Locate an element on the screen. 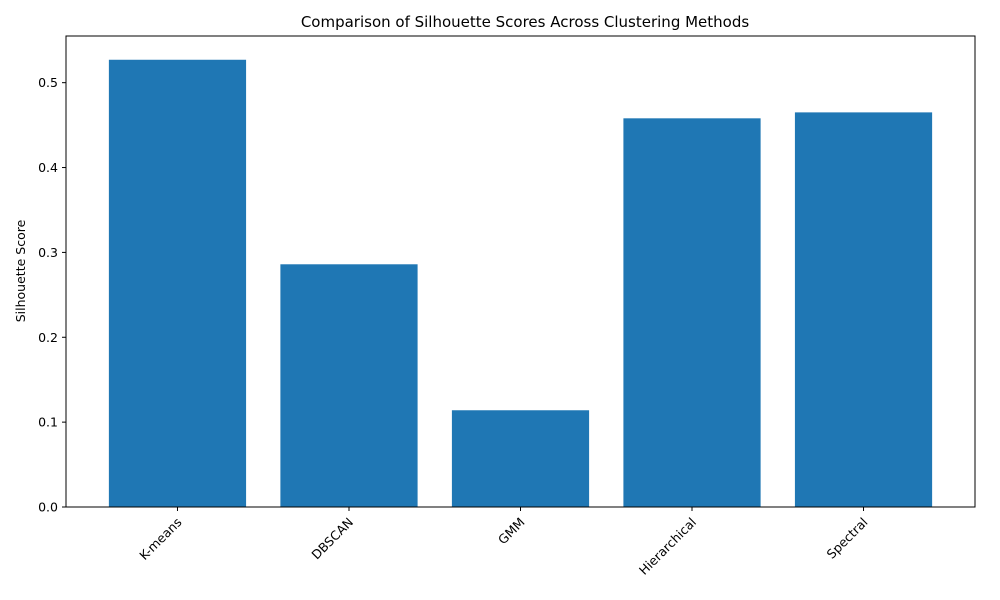 The width and height of the screenshot is (1000, 600). x-tick-label: K-means is located at coordinates (160, 539).